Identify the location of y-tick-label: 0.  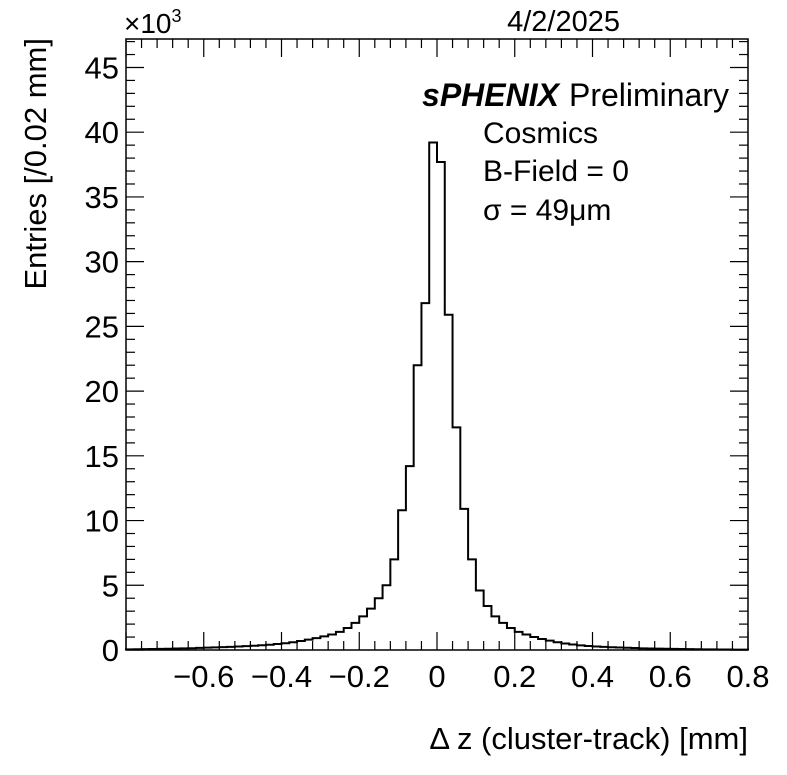
(110, 650).